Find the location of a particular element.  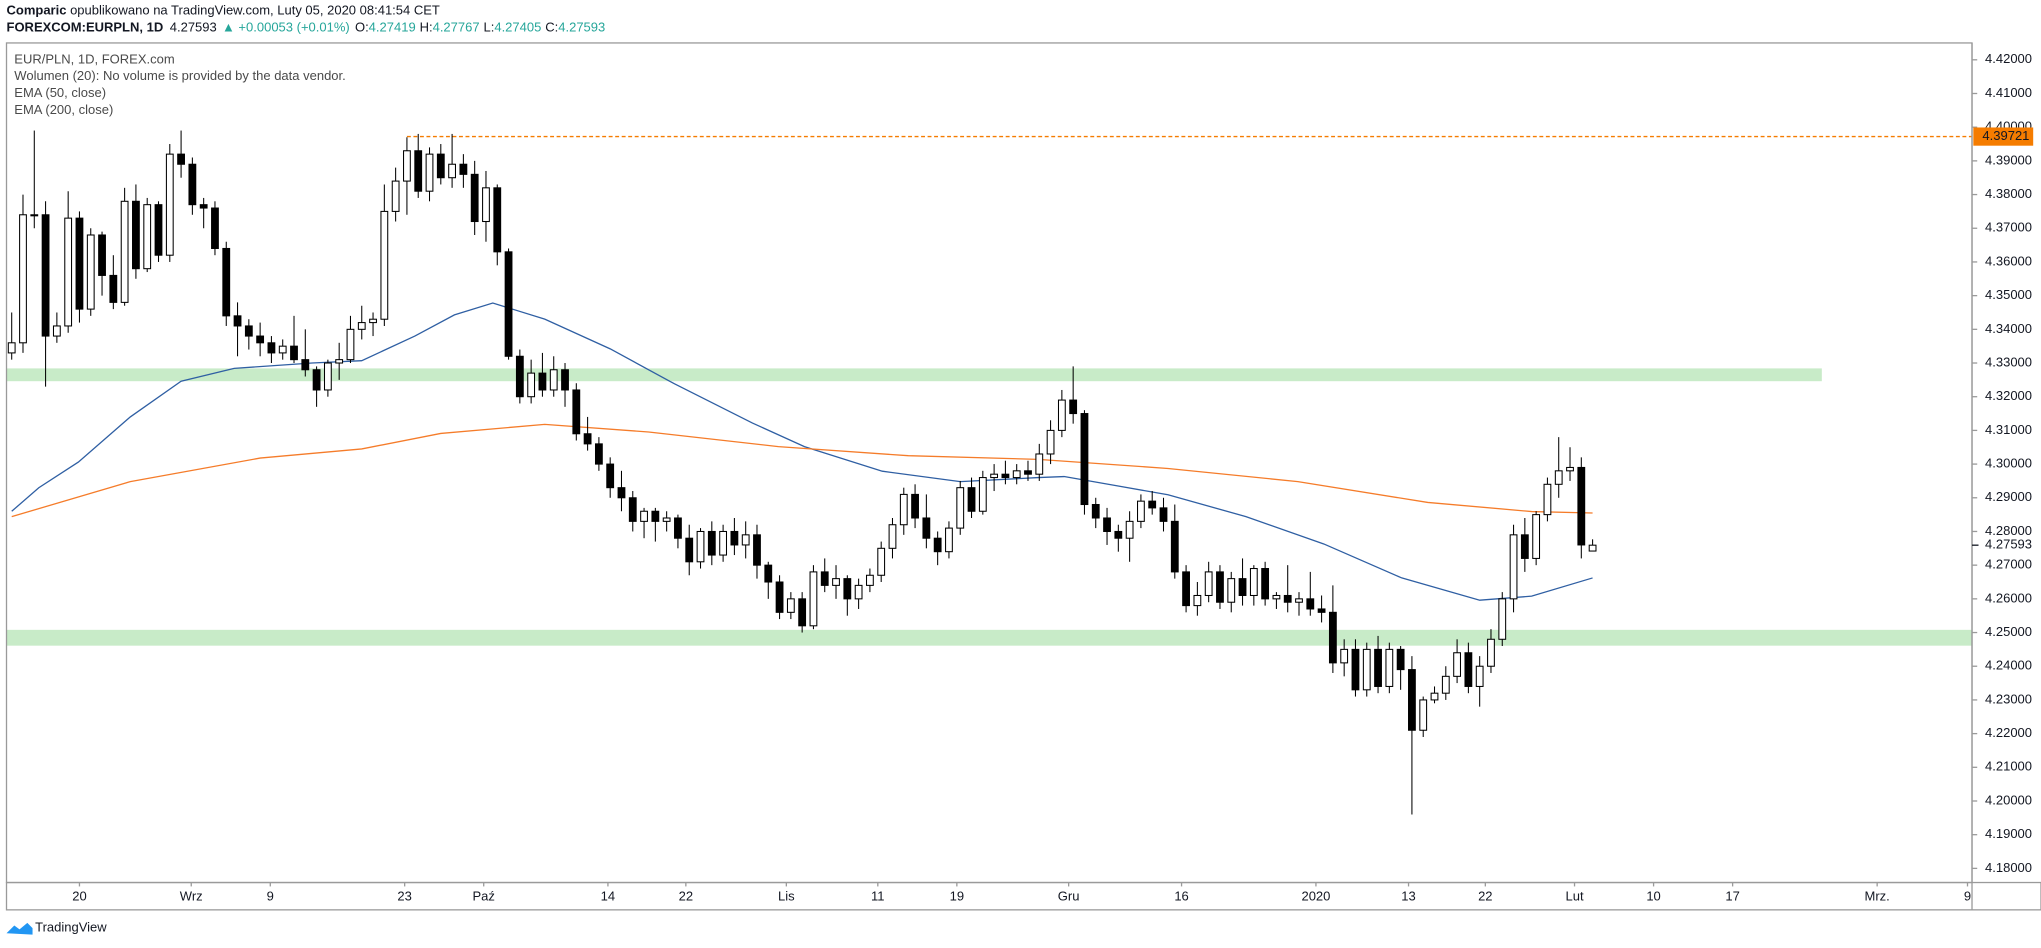

y-tick-label: 4.31000 is located at coordinates (2008, 429).